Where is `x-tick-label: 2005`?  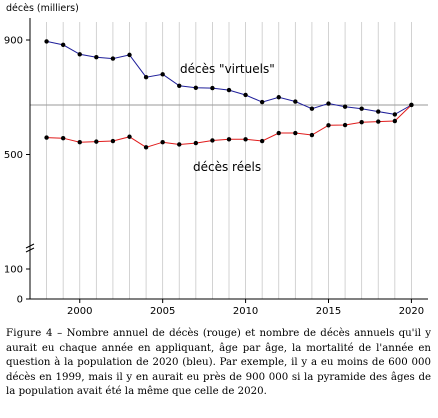 x-tick-label: 2005 is located at coordinates (162, 311).